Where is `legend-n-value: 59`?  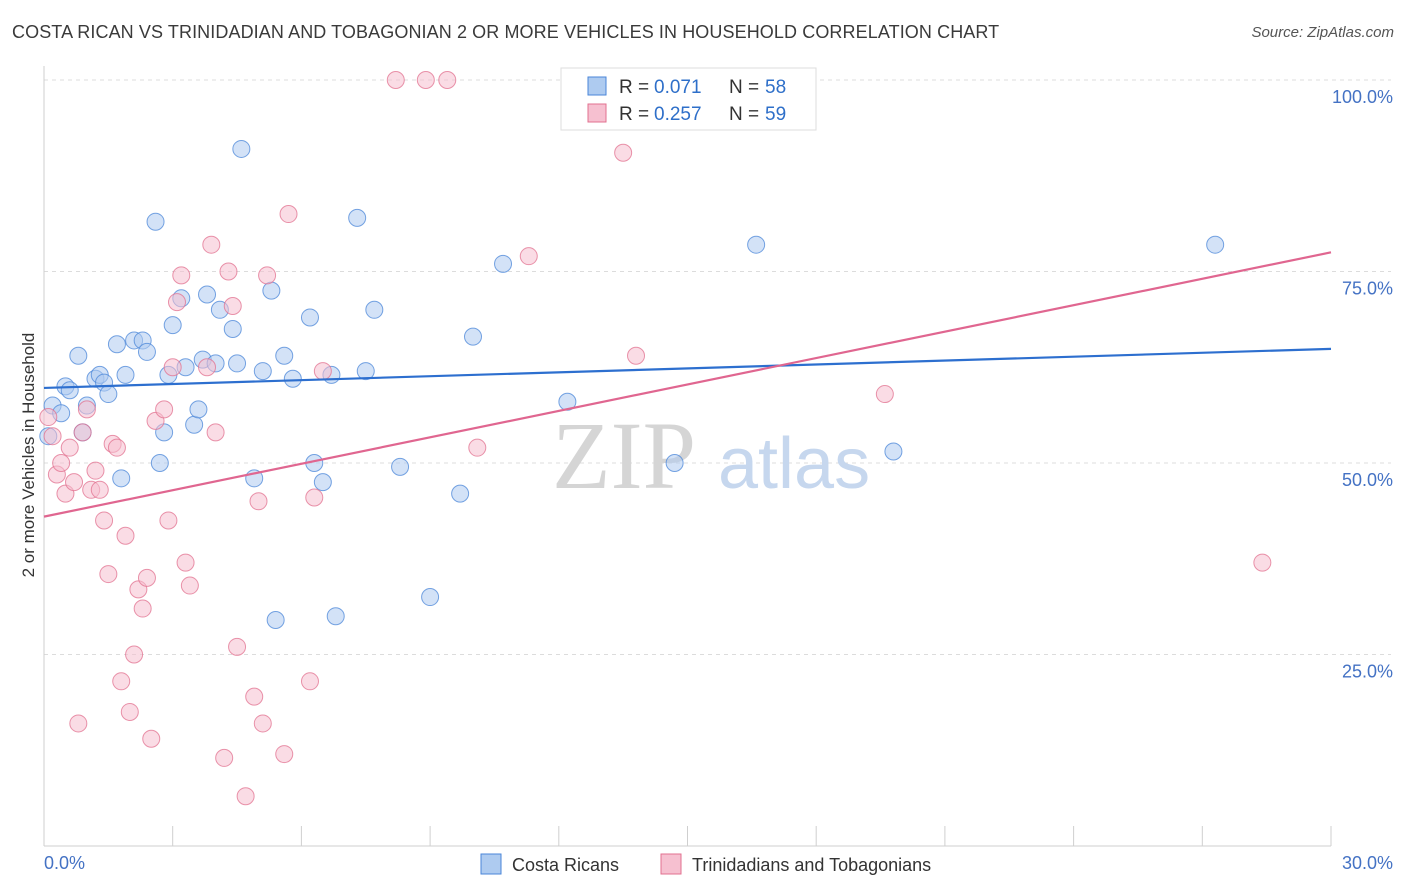
legend-n-value: 59 is located at coordinates (775, 114).